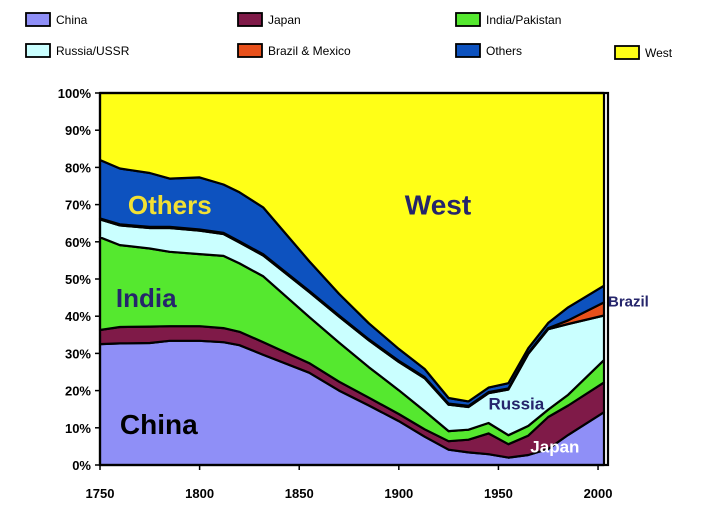  I want to click on y-tick-label: 70%, so click(78, 205).